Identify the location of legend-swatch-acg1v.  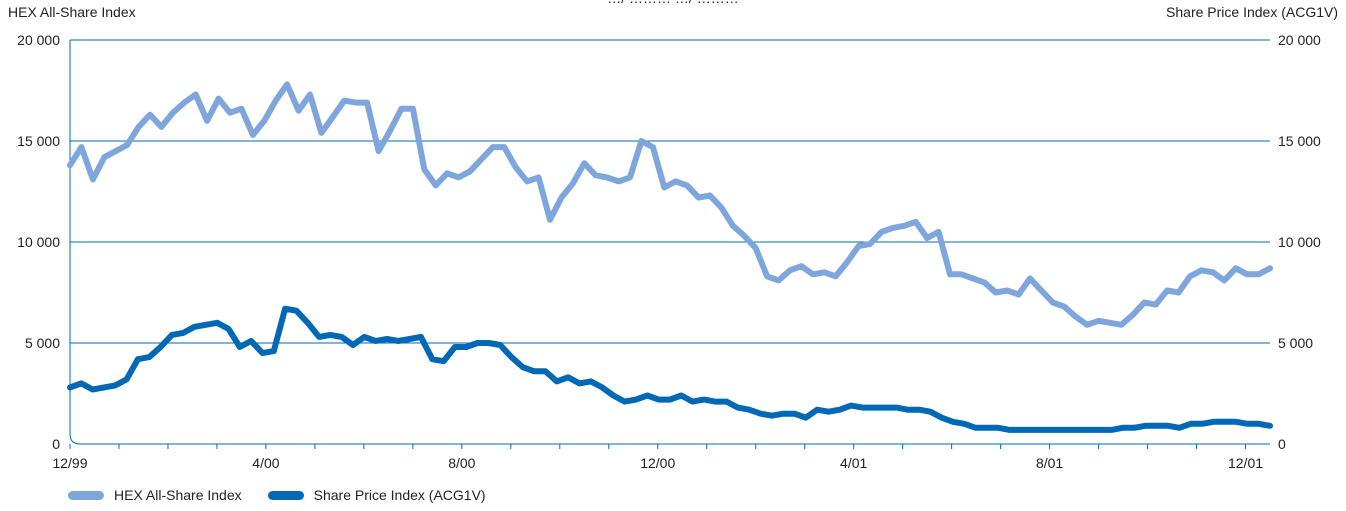
(285, 495).